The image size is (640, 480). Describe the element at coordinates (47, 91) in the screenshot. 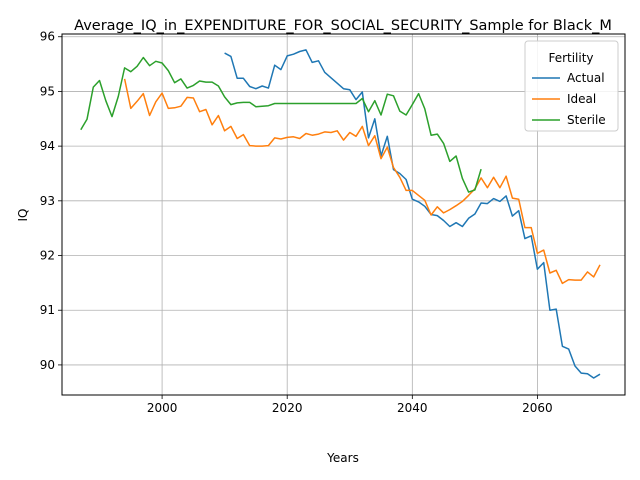

I see `y-tick-label: 95` at that location.